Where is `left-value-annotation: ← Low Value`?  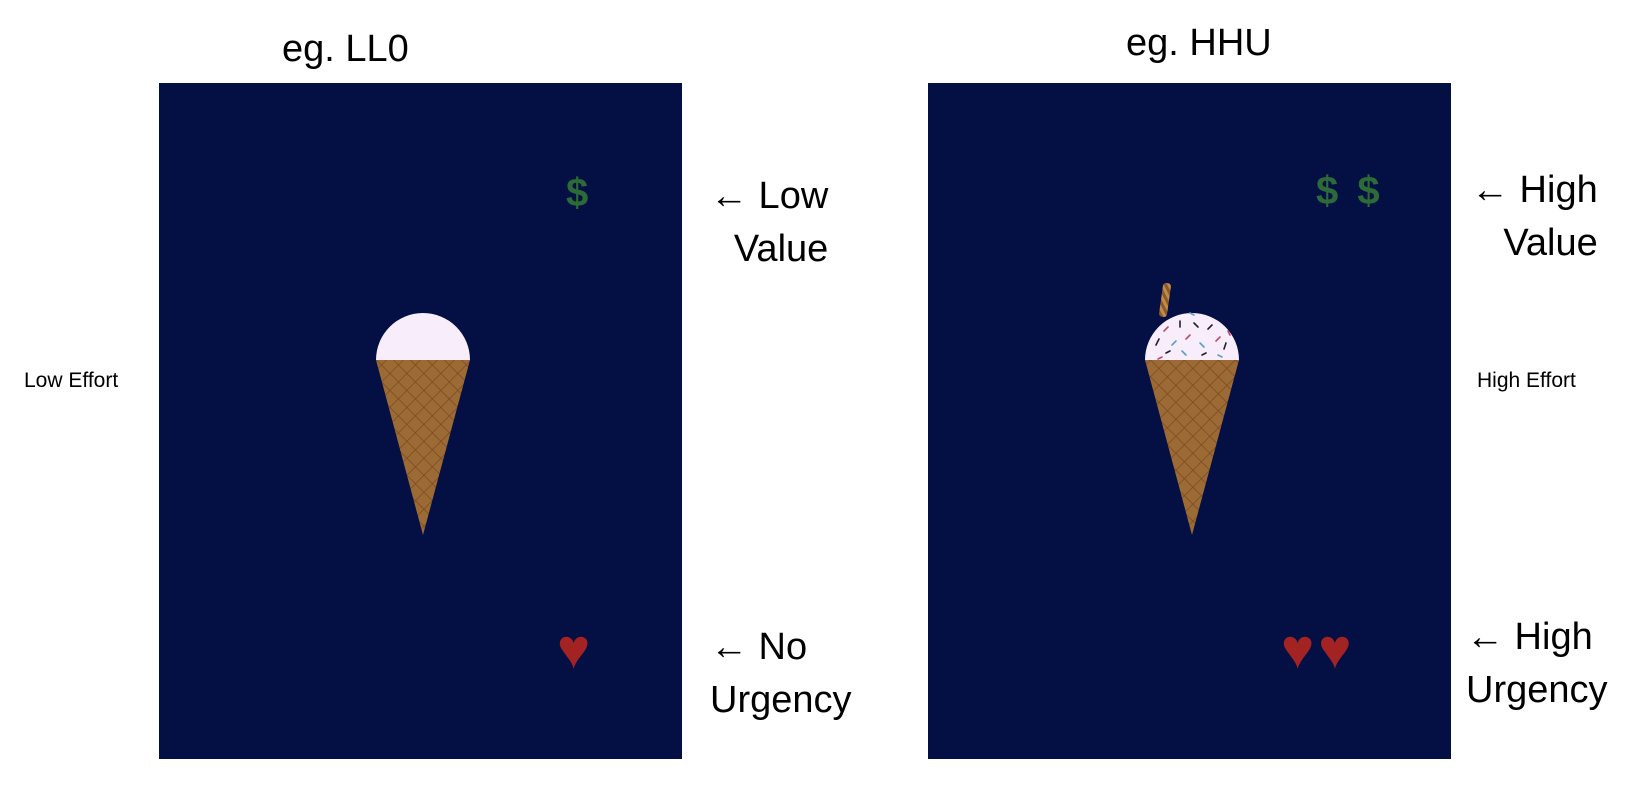 left-value-annotation: ← Low Value is located at coordinates (769, 223).